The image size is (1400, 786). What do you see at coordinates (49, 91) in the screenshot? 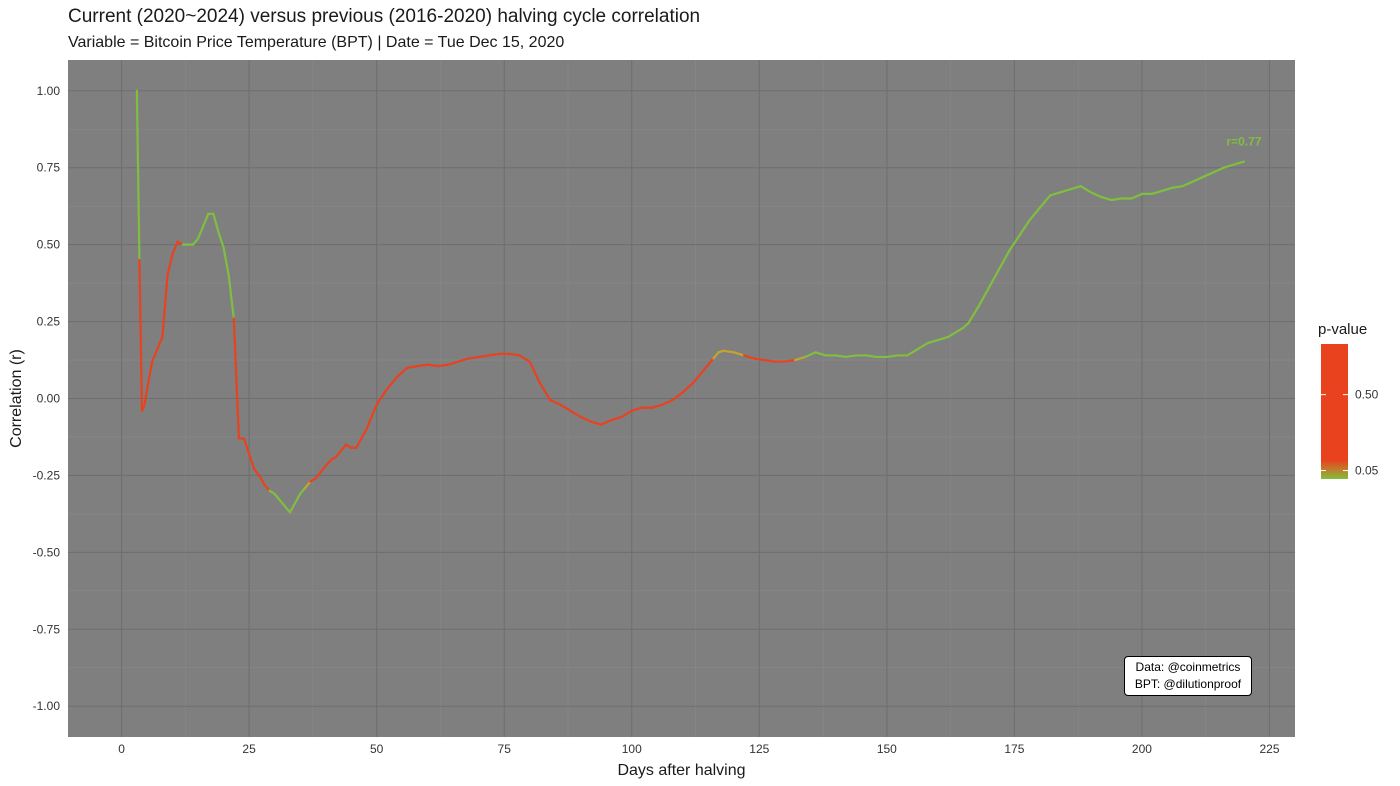
I see `y-tick-label: 1.00` at bounding box center [49, 91].